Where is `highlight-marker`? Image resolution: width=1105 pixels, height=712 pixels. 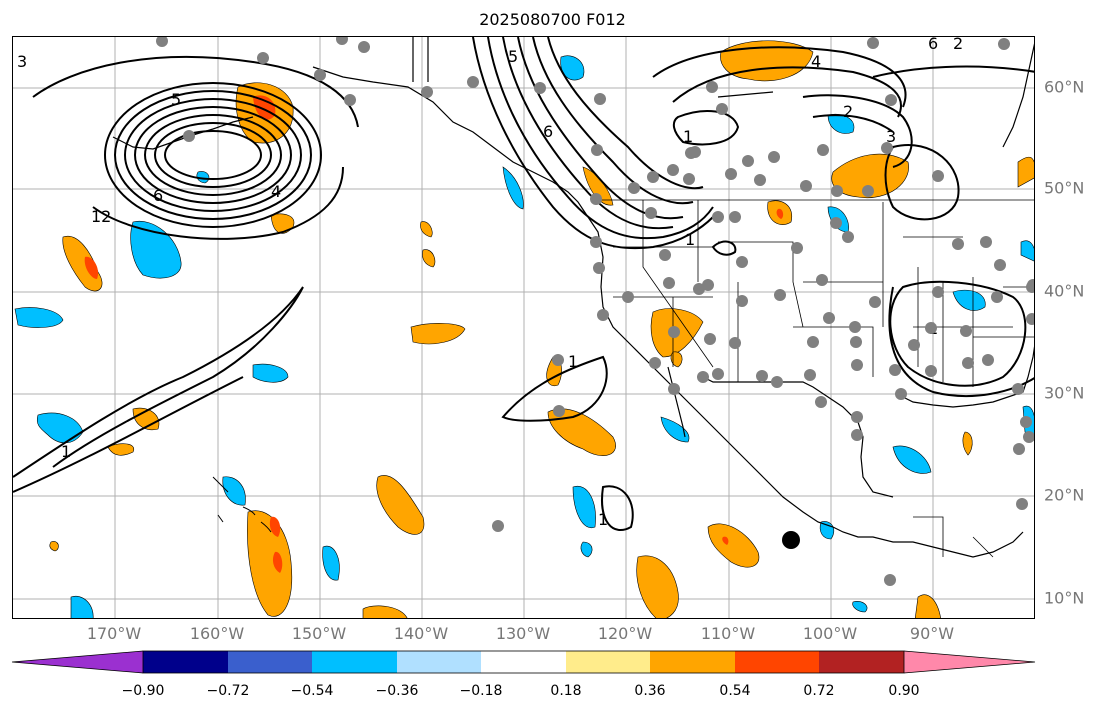
highlight-marker is located at coordinates (791, 540).